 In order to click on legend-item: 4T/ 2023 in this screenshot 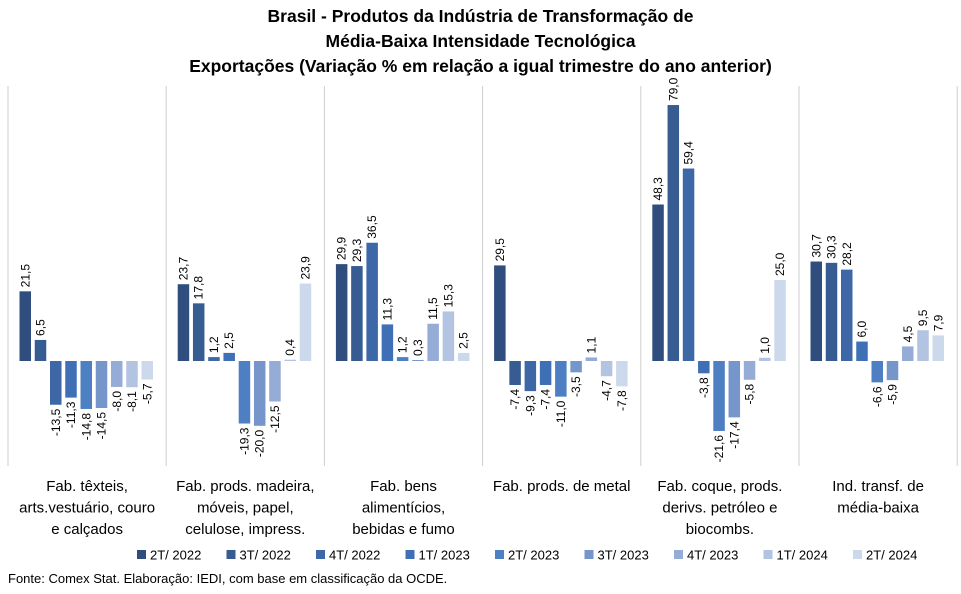, I will do `click(706, 555)`.